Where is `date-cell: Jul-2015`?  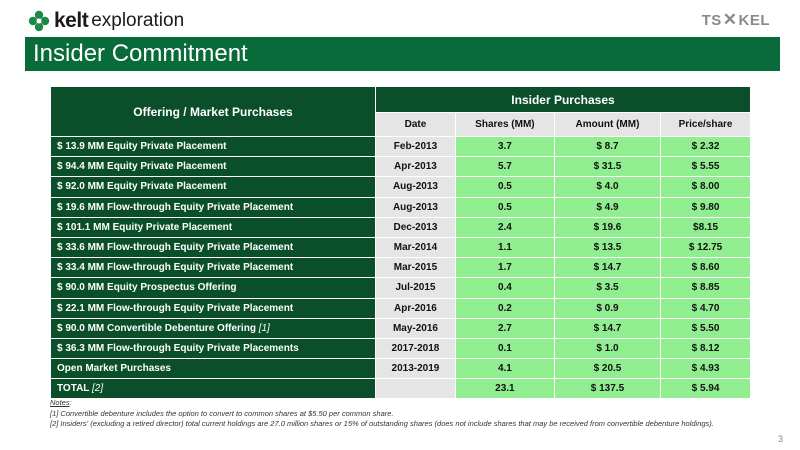
date-cell: Jul-2015 is located at coordinates (415, 288).